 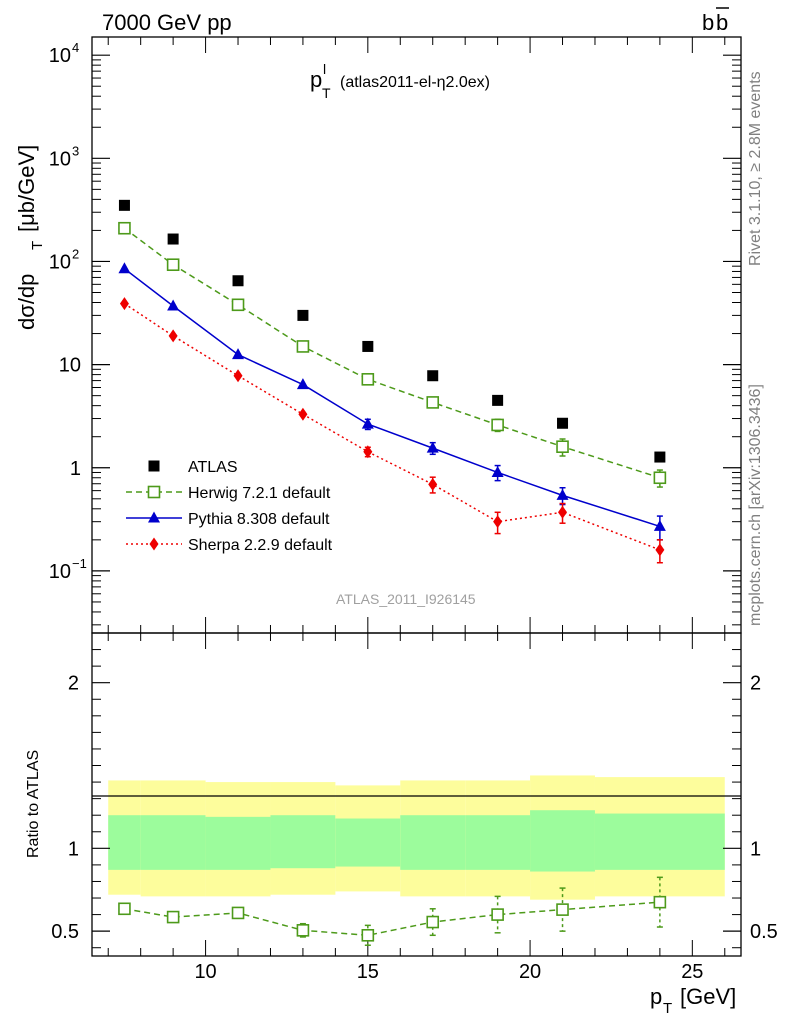 What do you see at coordinates (392, 919) in the screenshot?
I see `ratio-line` at bounding box center [392, 919].